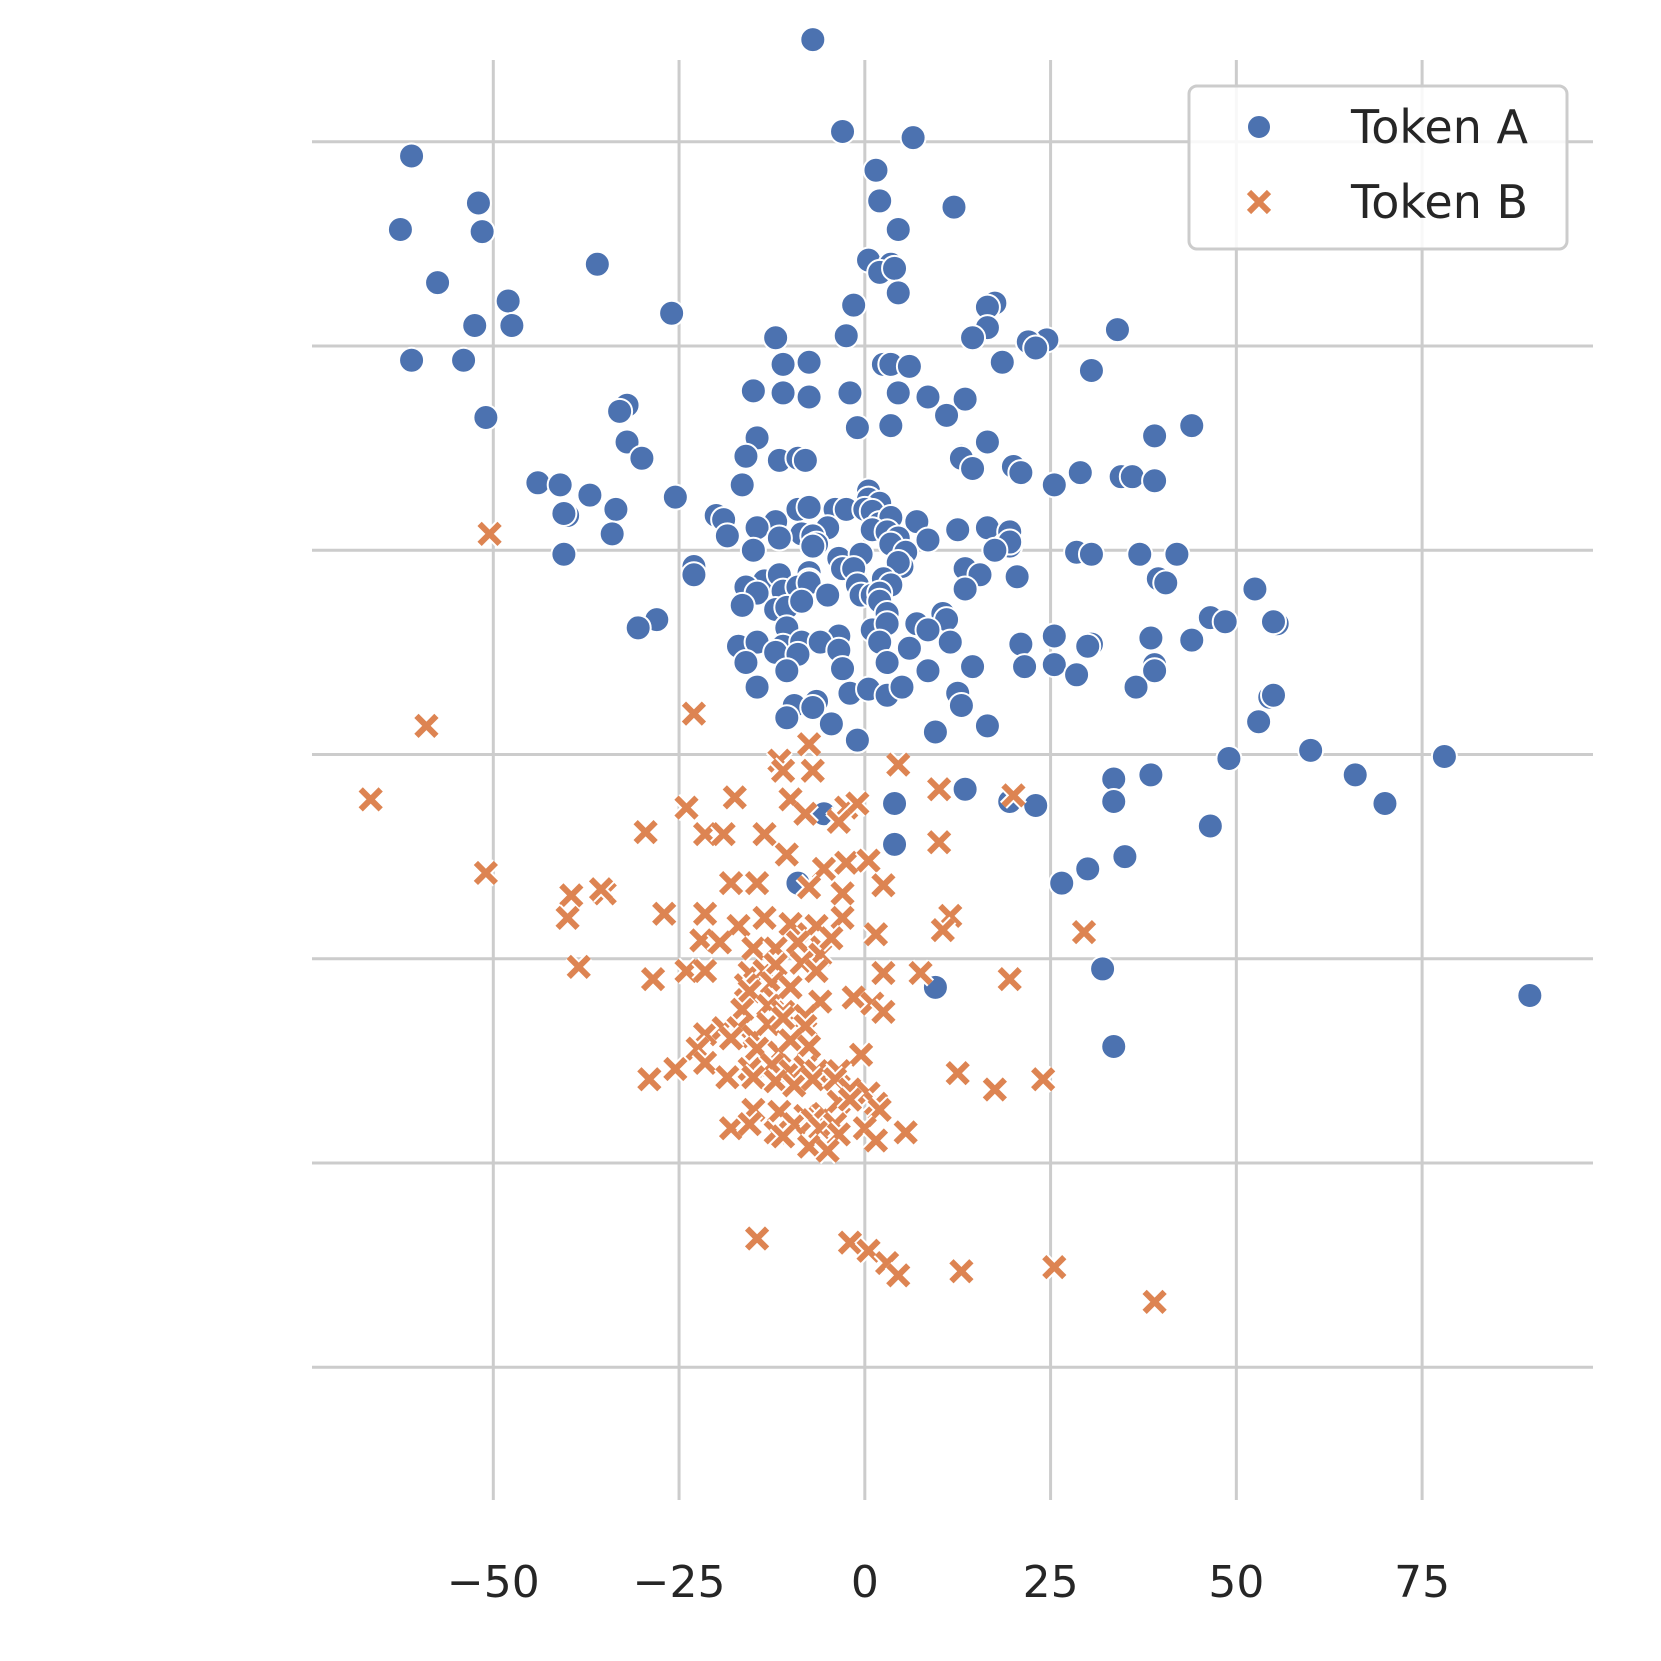  What do you see at coordinates (1439, 127) in the screenshot?
I see `legend-label-token-a: Token A` at bounding box center [1439, 127].